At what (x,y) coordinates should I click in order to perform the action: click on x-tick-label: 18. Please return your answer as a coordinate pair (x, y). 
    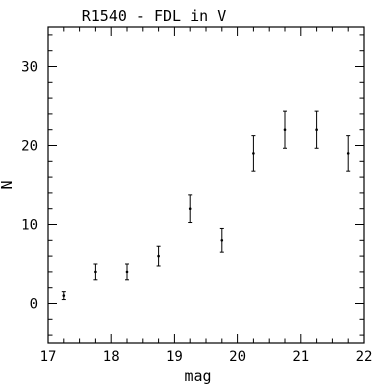
    Looking at the image, I should click on (111, 357).